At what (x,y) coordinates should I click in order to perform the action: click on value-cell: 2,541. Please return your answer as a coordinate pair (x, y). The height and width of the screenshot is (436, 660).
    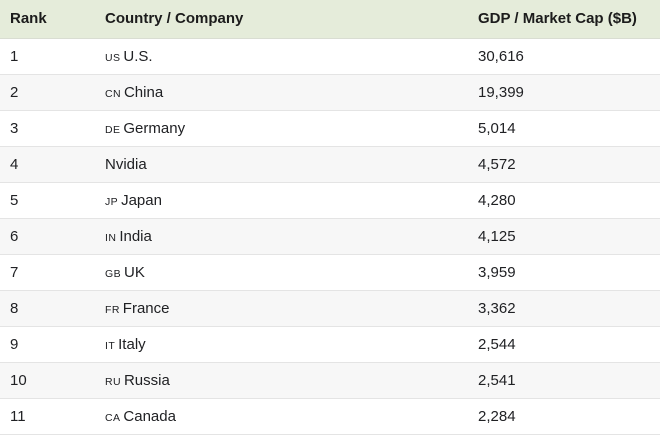
    Looking at the image, I should click on (564, 380).